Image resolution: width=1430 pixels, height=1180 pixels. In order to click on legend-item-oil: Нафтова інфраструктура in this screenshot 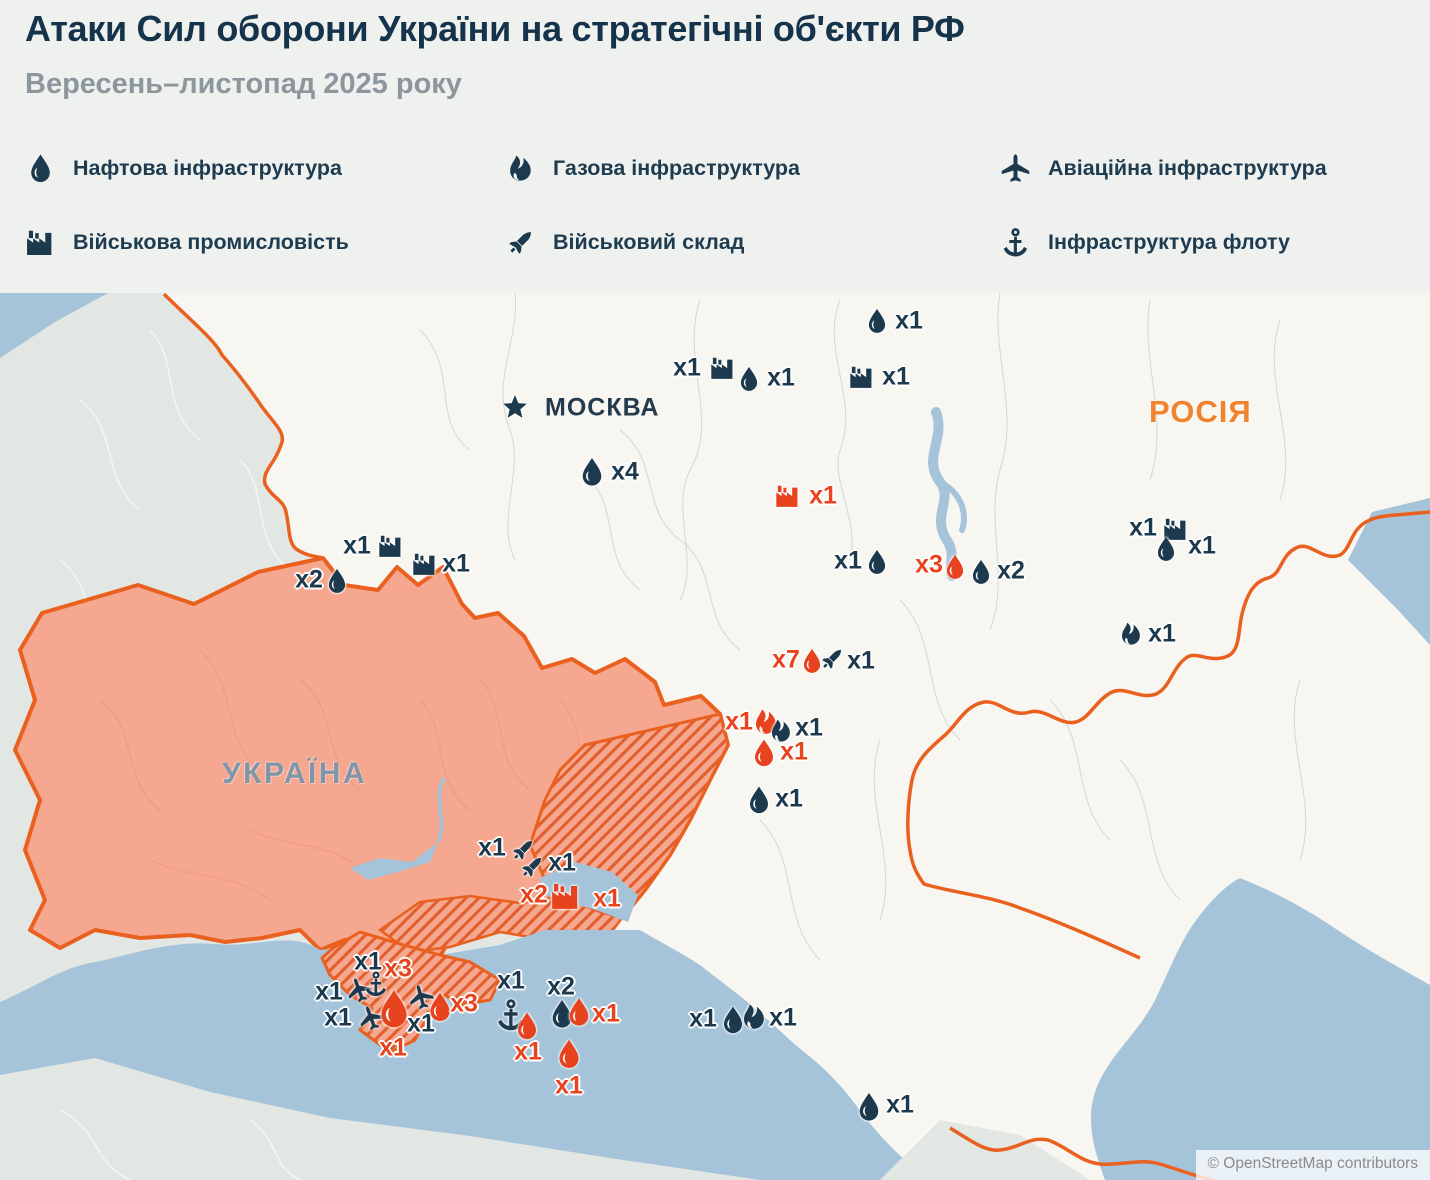, I will do `click(183, 168)`.